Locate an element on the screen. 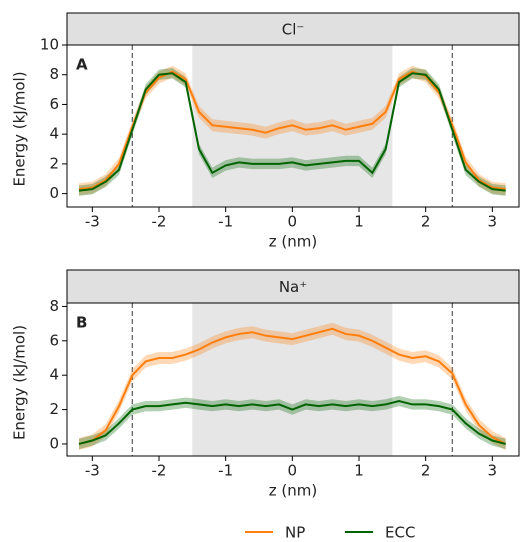 This screenshot has width=520, height=542. panel-label: B is located at coordinates (81, 323).